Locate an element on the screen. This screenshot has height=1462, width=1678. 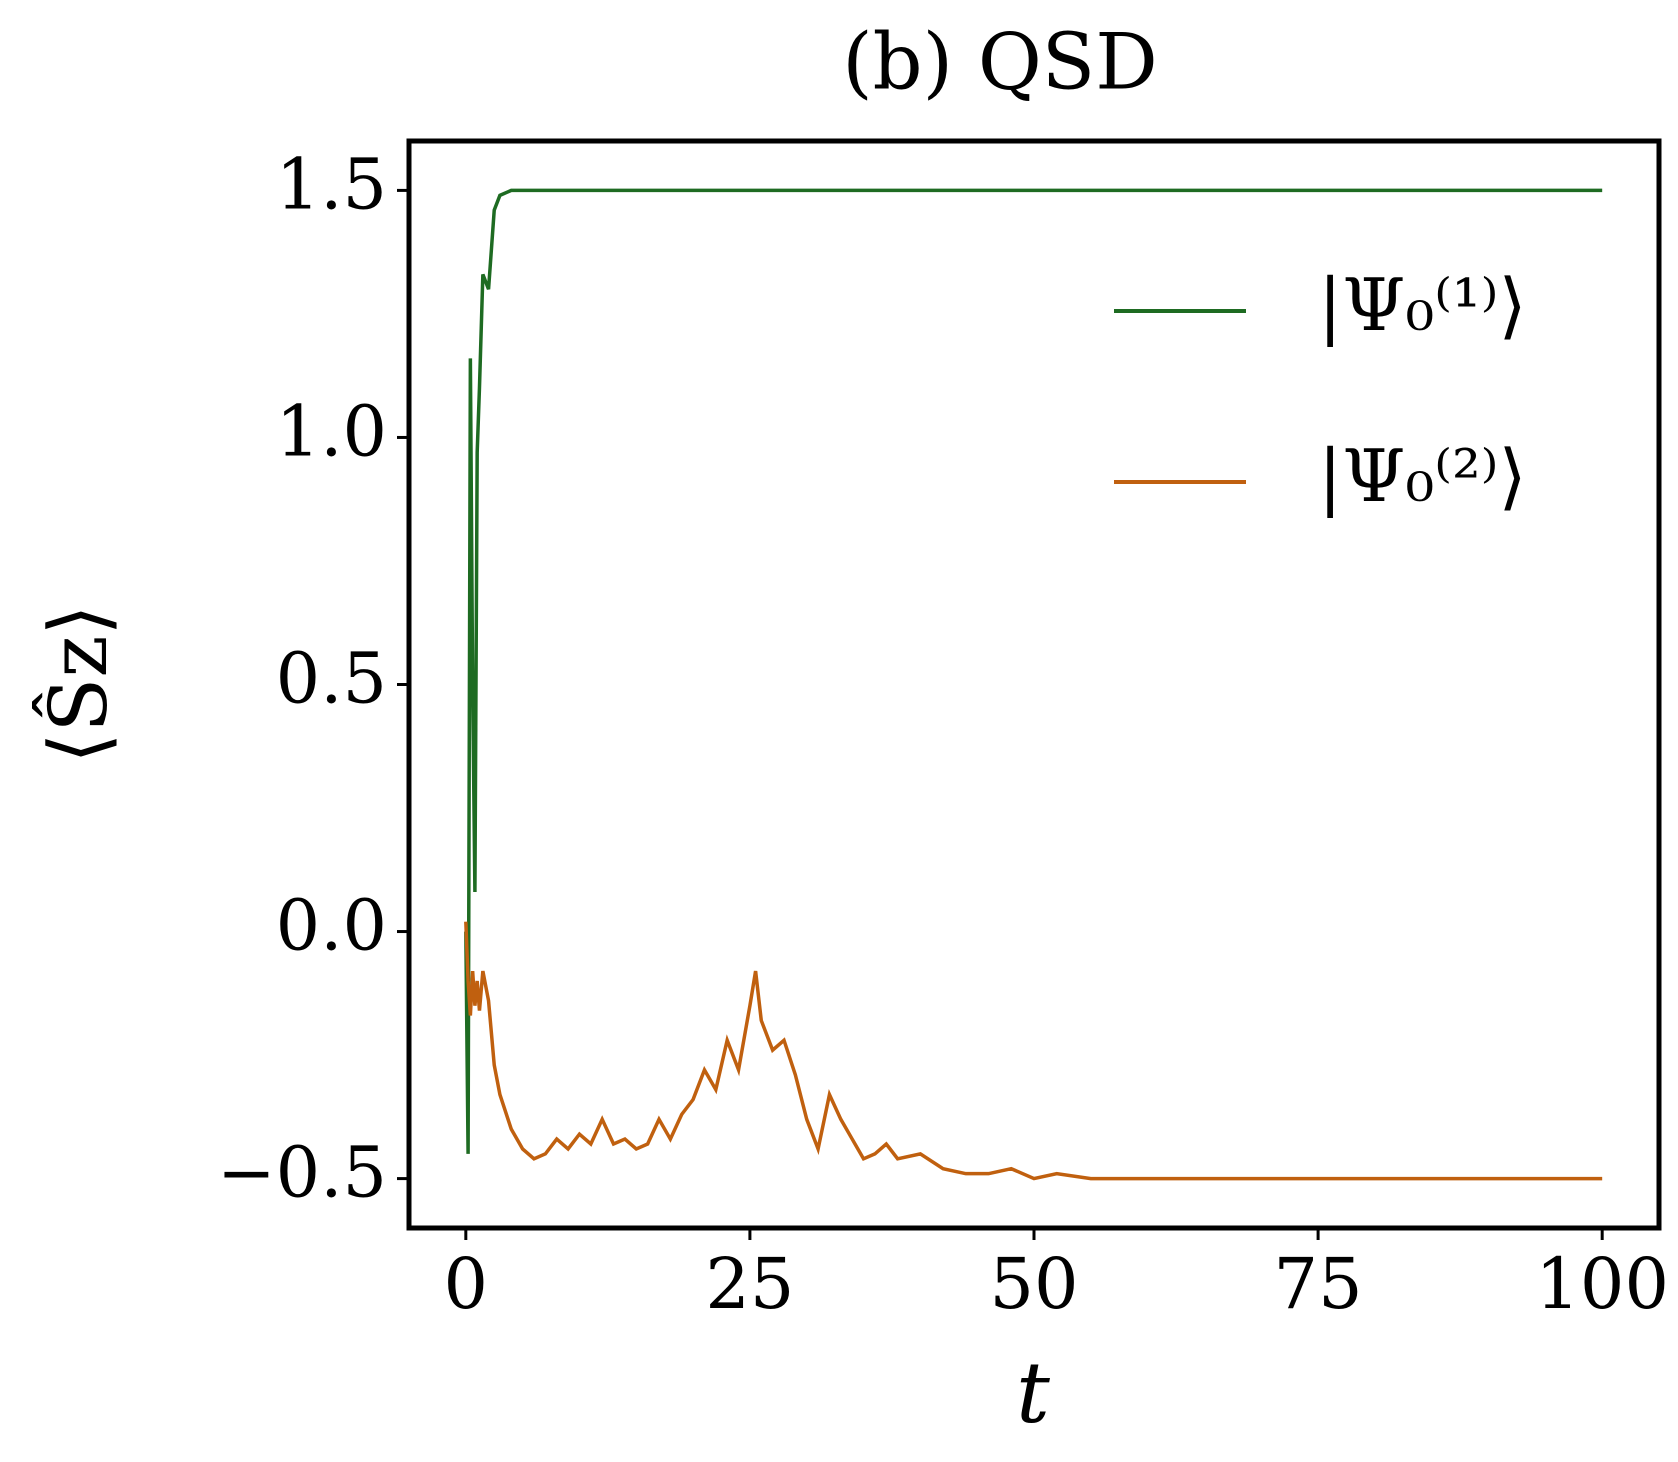
data-line is located at coordinates (1033, 1051).